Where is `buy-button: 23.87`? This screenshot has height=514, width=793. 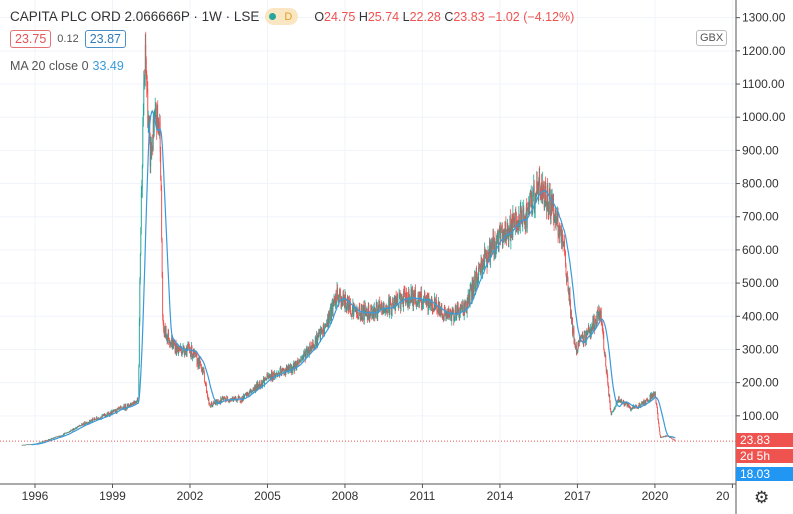
buy-button: 23.87 is located at coordinates (105, 39).